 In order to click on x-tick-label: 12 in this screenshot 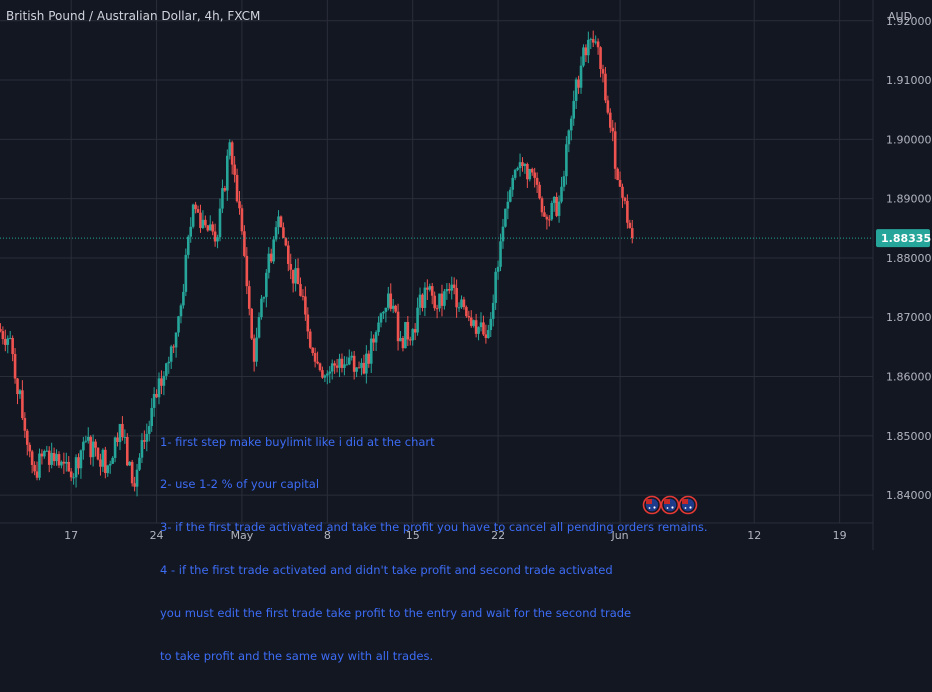, I will do `click(754, 535)`.